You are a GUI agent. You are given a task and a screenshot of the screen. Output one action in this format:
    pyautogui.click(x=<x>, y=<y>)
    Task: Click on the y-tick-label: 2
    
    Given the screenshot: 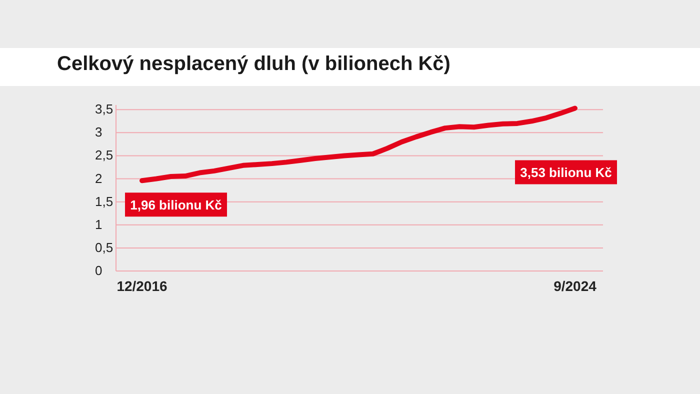 What is the action you would take?
    pyautogui.click(x=98, y=178)
    